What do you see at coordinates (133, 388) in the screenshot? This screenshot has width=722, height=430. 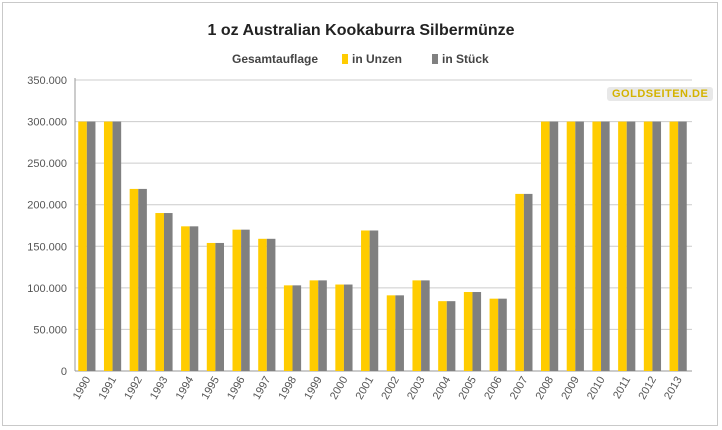 I see `x-tick-label: 1992` at bounding box center [133, 388].